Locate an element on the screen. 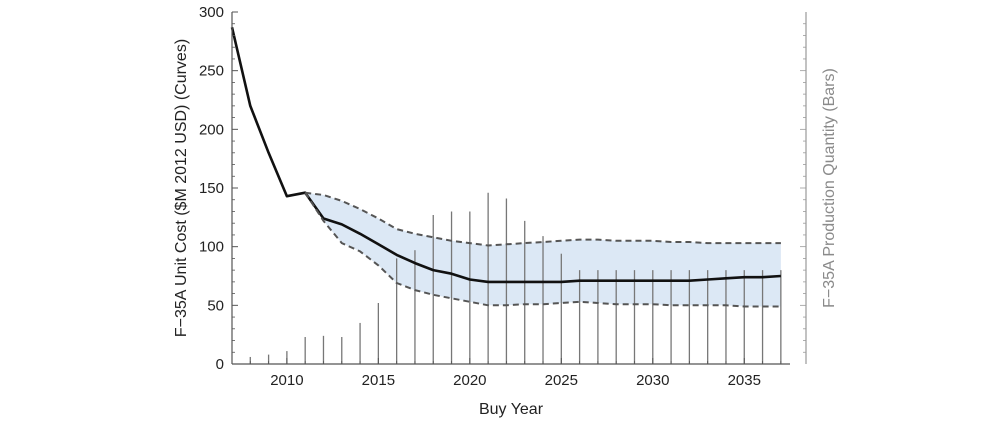 The width and height of the screenshot is (994, 422). y-tick-label: 150 is located at coordinates (211, 188).